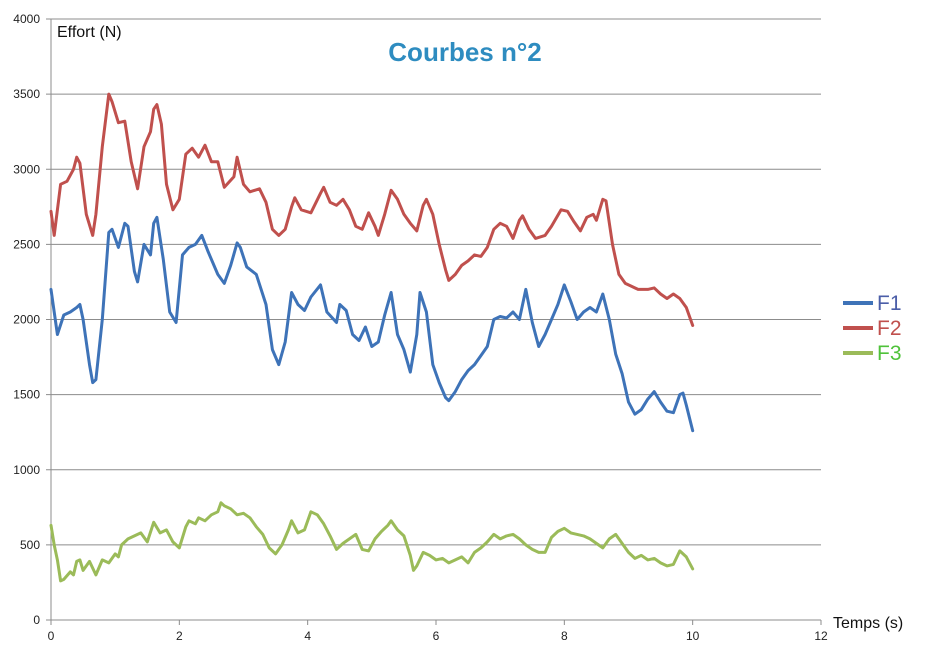  What do you see at coordinates (26, 320) in the screenshot?
I see `y-tick-label: 2000` at bounding box center [26, 320].